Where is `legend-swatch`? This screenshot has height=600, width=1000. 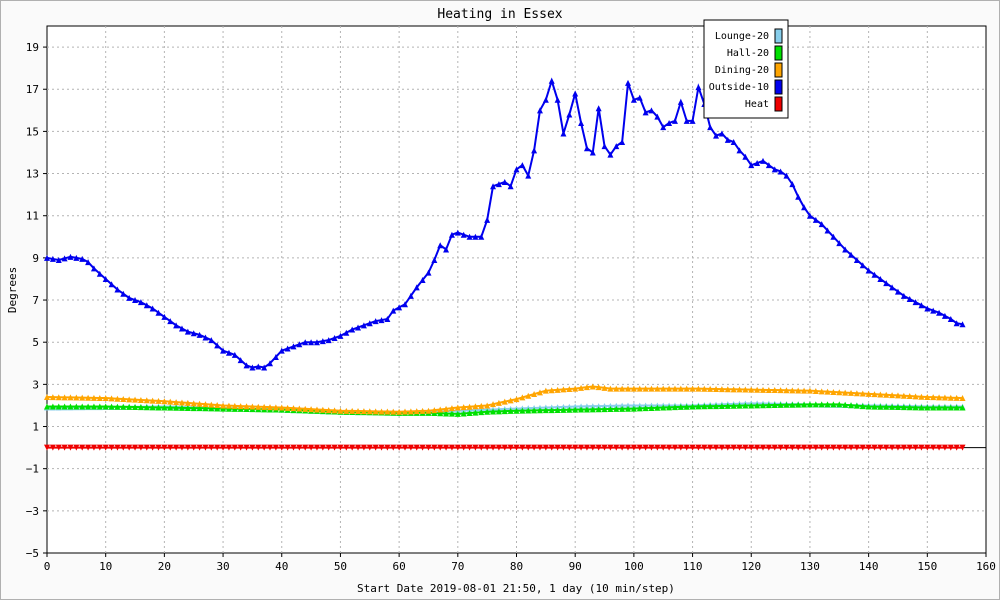 legend-swatch is located at coordinates (778, 53).